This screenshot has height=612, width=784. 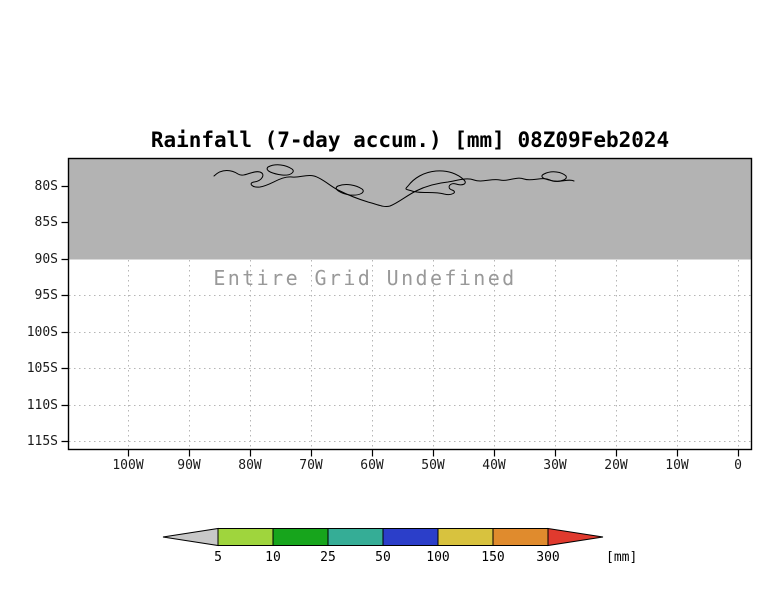 What do you see at coordinates (365, 278) in the screenshot?
I see `grid-undefined-annotation: Entire Grid Undefined` at bounding box center [365, 278].